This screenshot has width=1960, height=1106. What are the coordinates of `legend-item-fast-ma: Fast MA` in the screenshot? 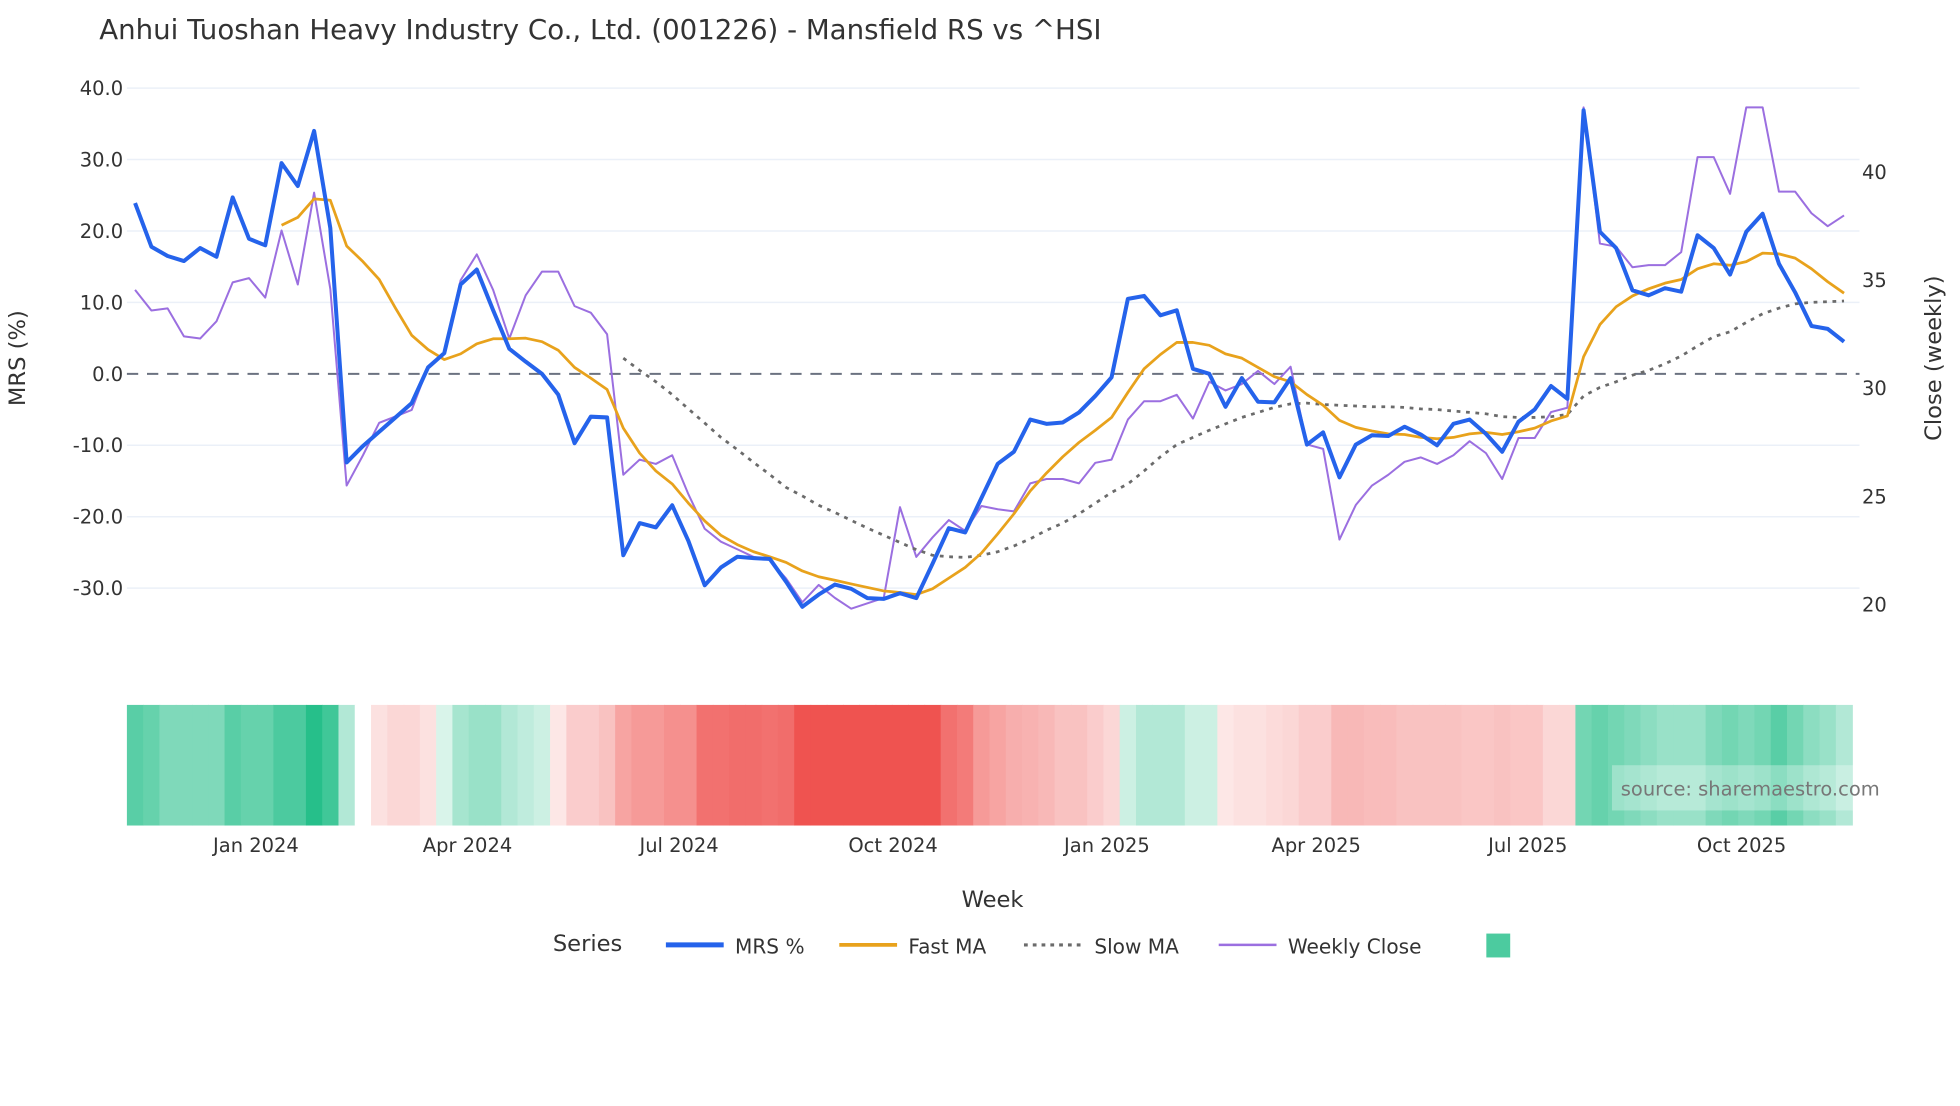 It's located at (912, 947).